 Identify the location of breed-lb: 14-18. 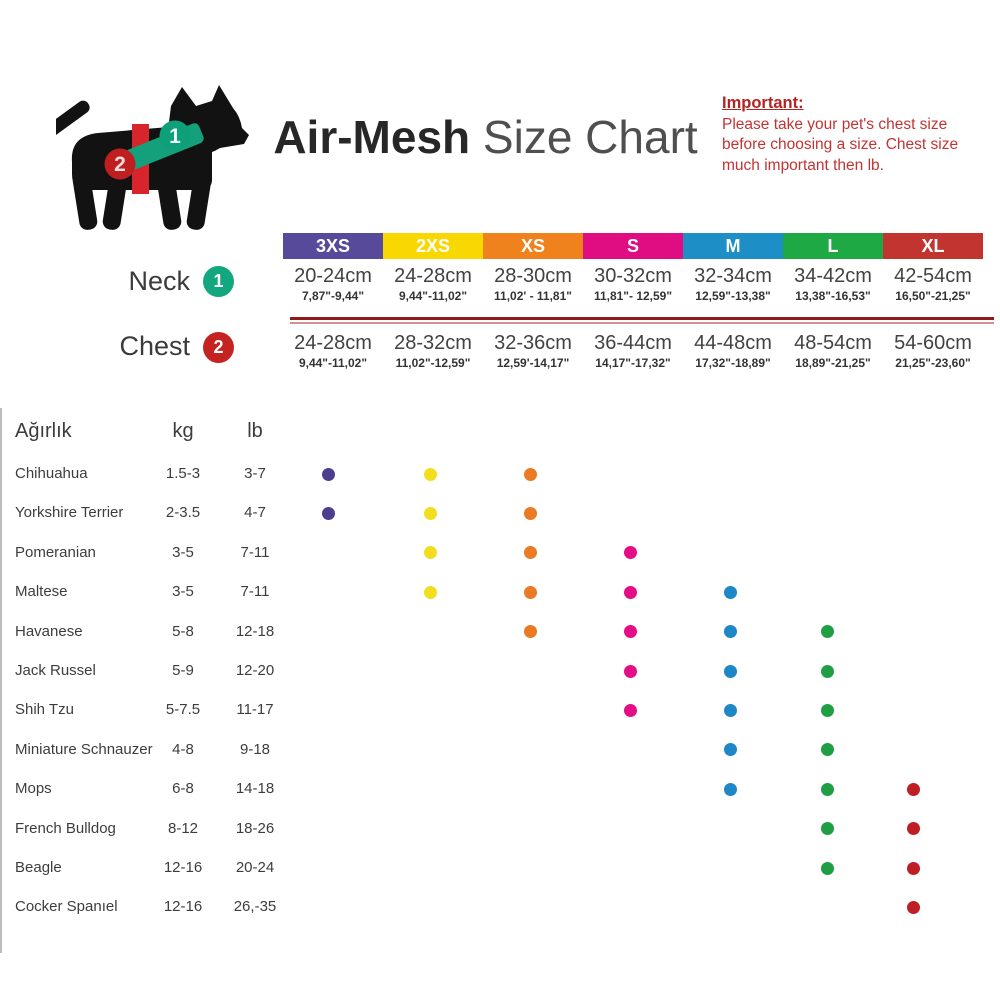
(255, 789).